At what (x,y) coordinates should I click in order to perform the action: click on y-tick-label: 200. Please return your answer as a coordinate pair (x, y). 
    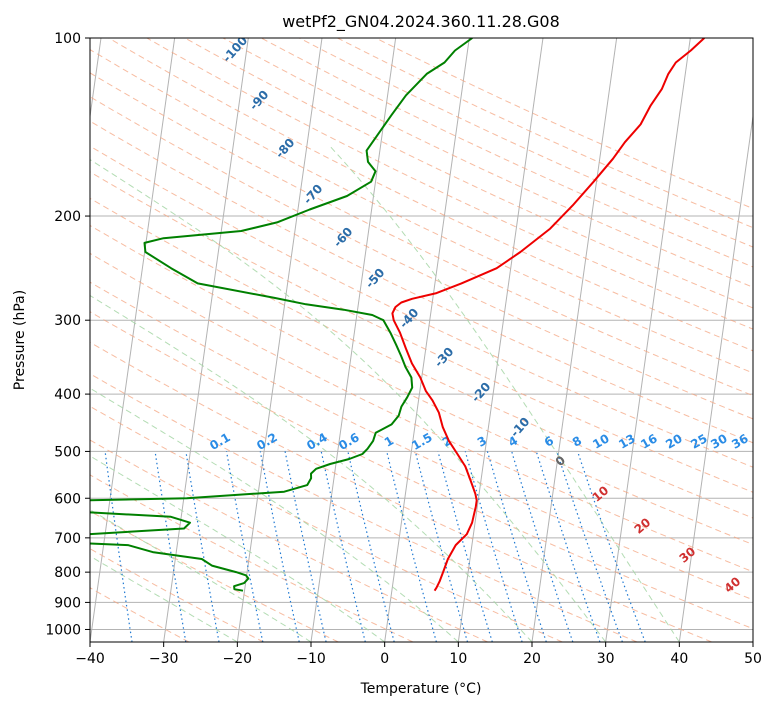
    Looking at the image, I should click on (67, 217).